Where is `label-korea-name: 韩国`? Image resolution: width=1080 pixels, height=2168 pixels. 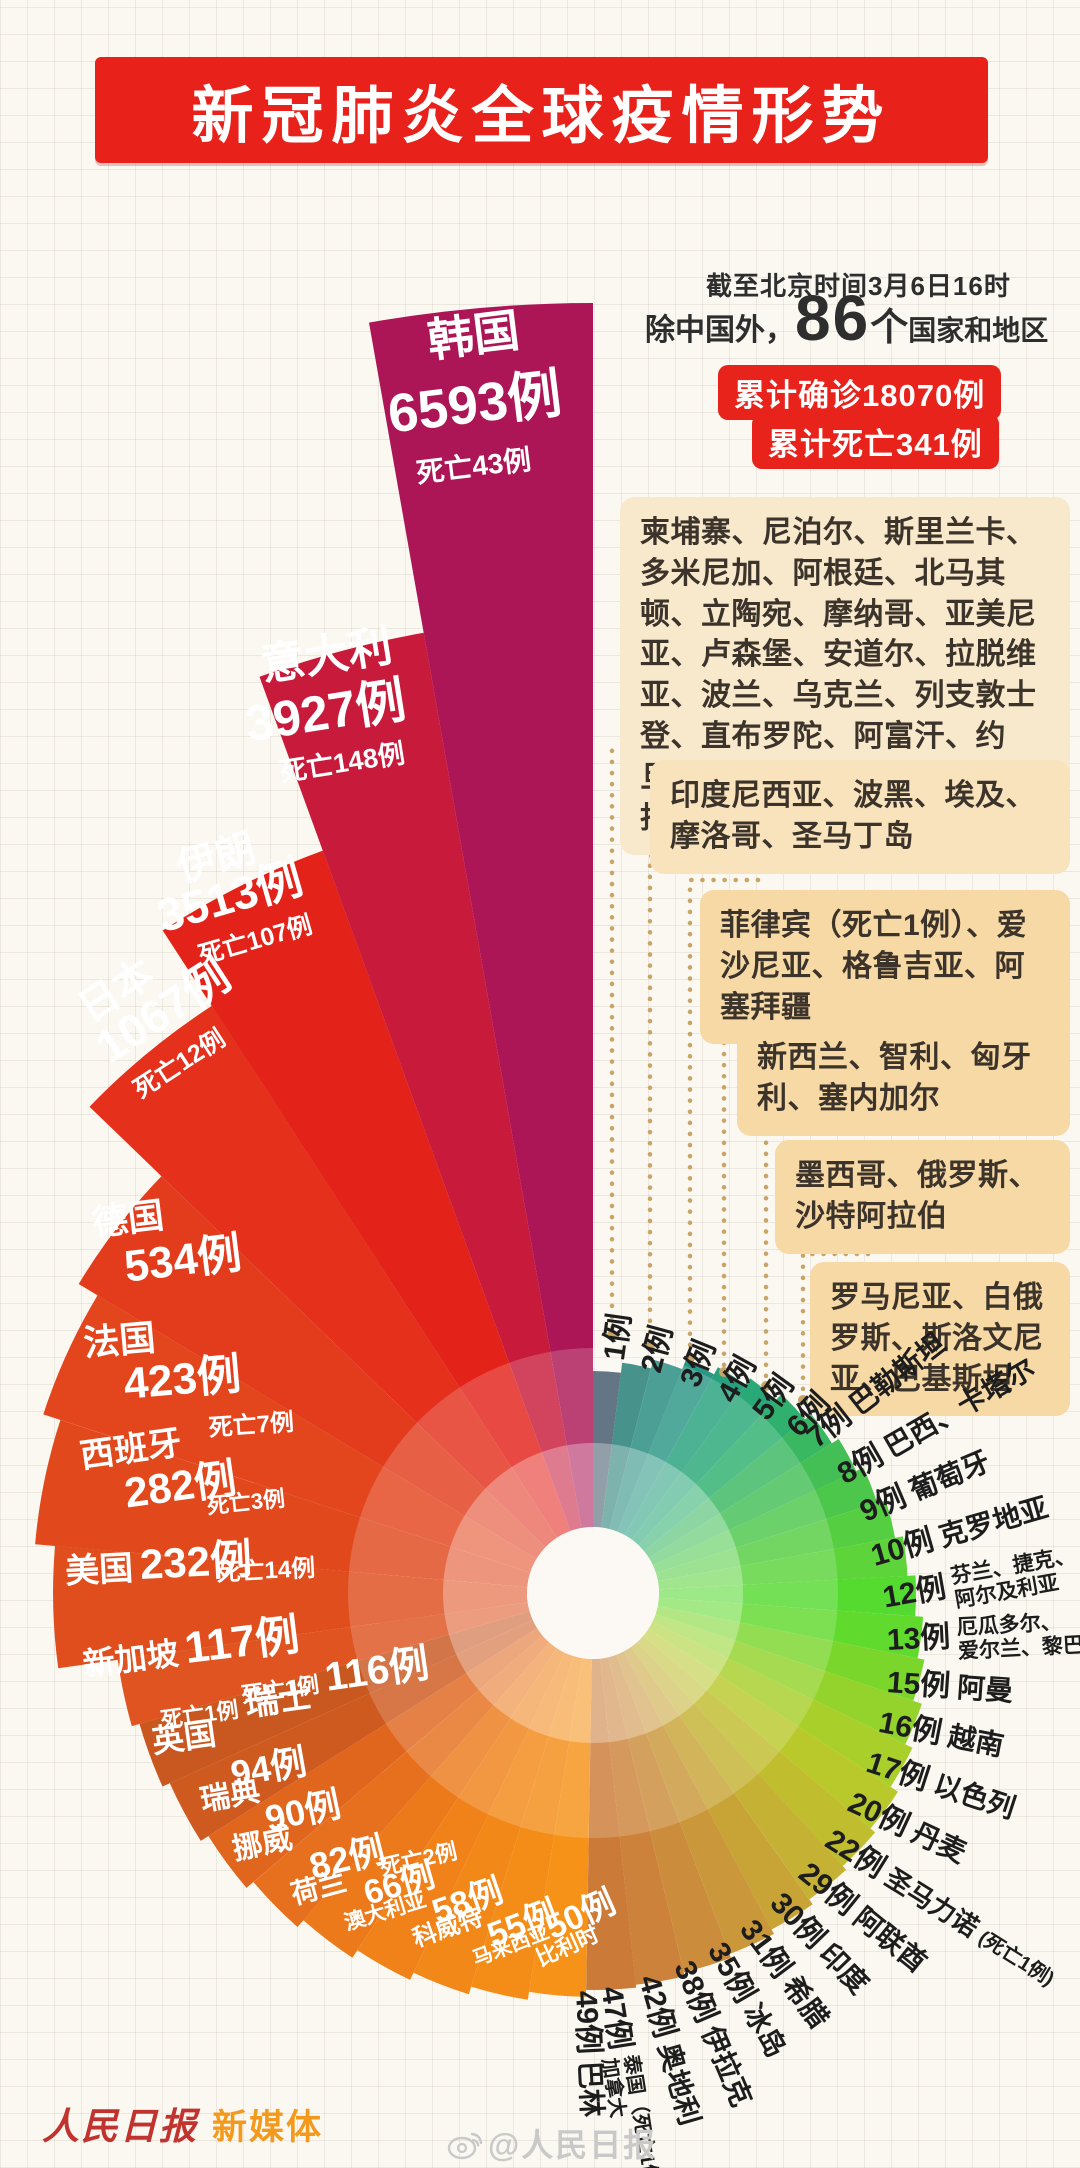
label-korea-name: 韩国 is located at coordinates (473, 335).